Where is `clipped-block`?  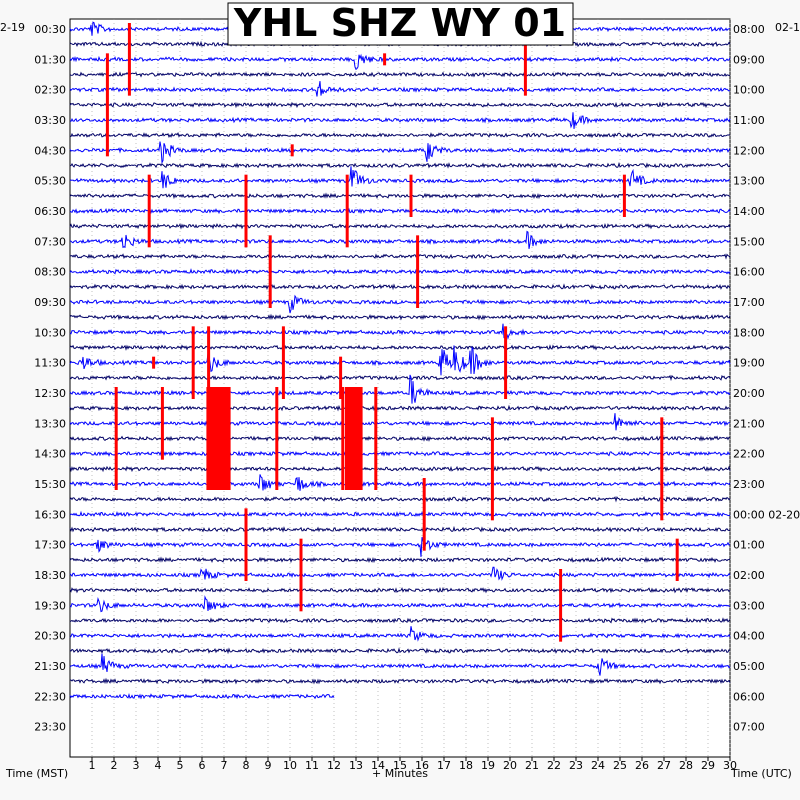 clipped-block is located at coordinates (218, 438).